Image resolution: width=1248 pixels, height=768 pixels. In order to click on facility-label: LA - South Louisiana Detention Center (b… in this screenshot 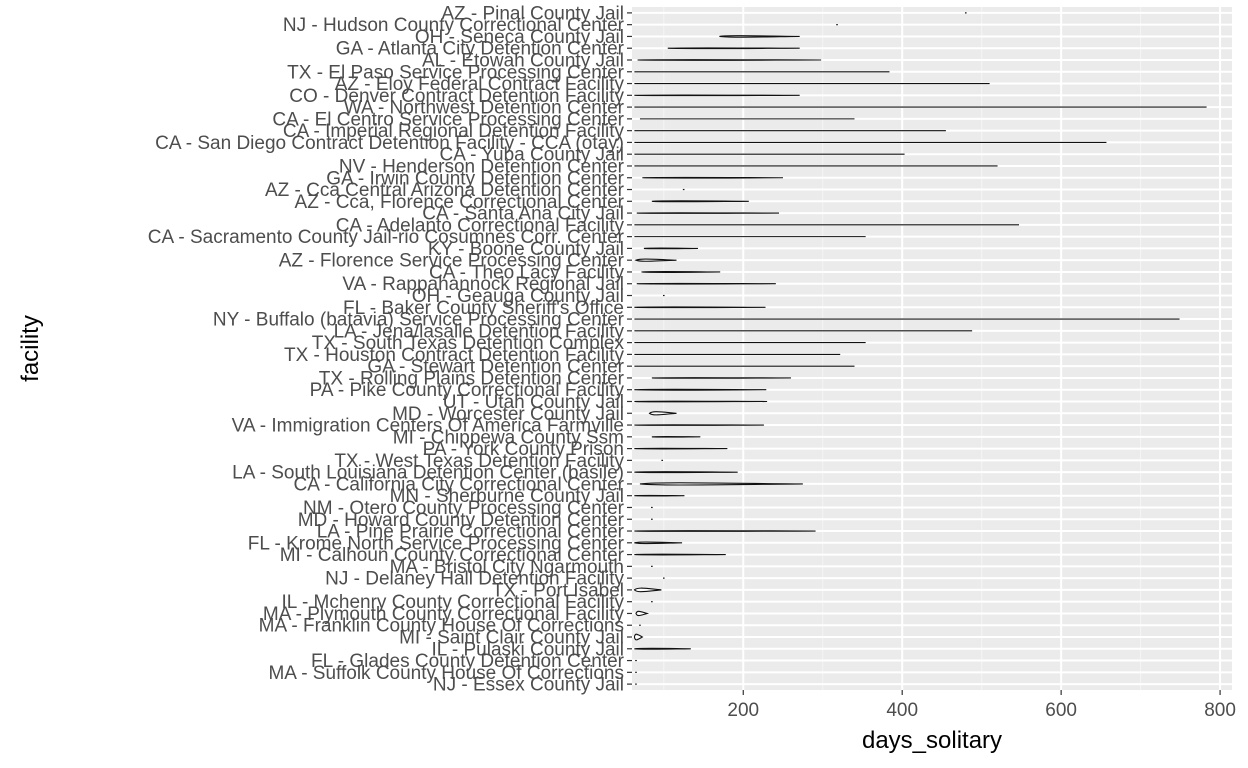, I will do `click(428, 473)`.